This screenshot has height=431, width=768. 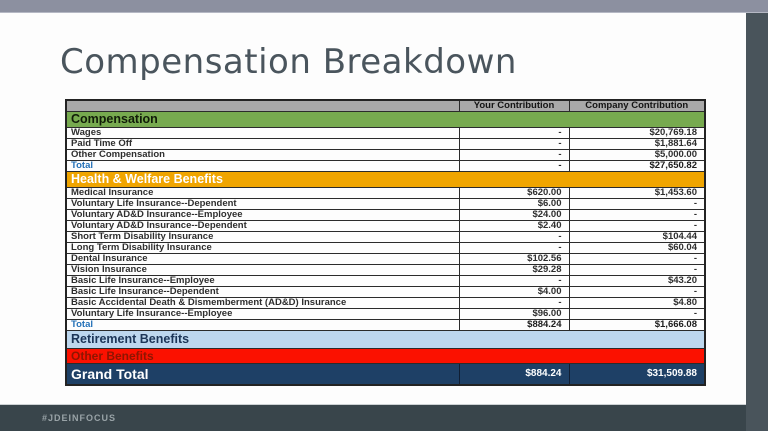 I want to click on row-label: Wages, so click(x=262, y=133).